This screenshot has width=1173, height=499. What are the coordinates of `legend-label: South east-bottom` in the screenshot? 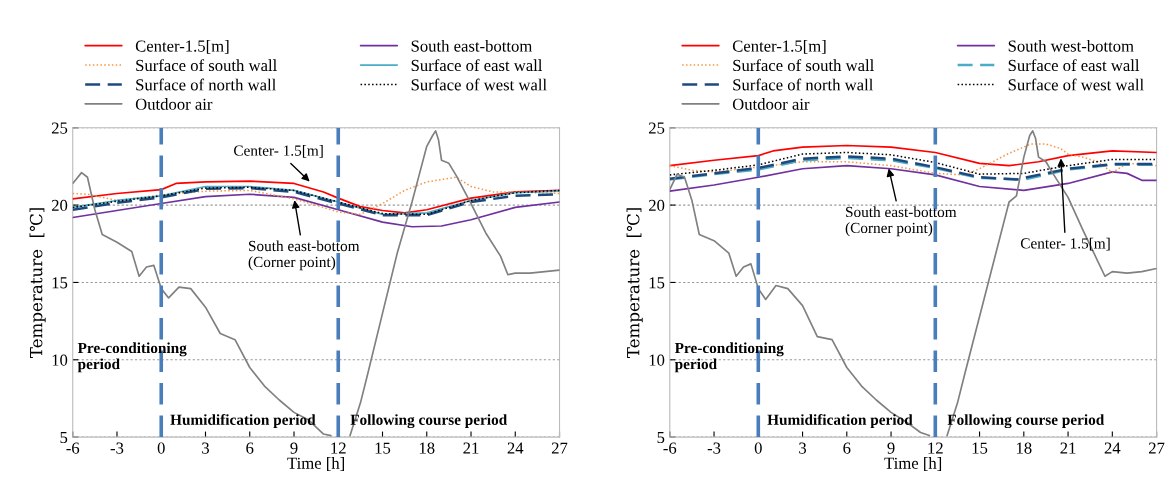 It's located at (472, 45).